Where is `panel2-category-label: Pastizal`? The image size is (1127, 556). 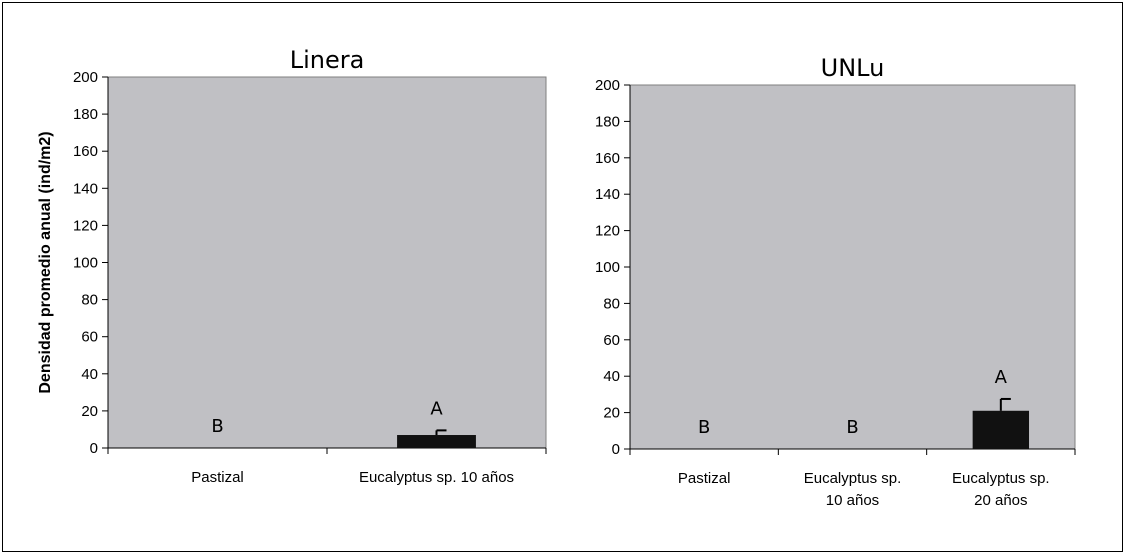 panel2-category-label: Pastizal is located at coordinates (704, 478).